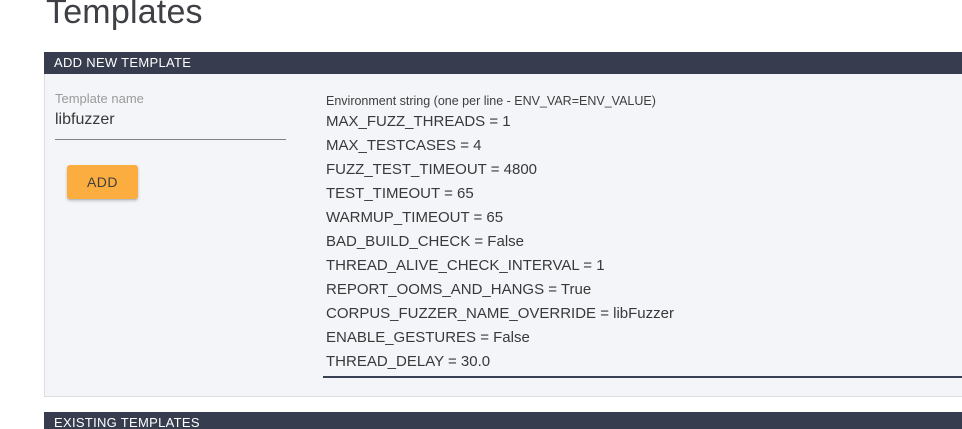  I want to click on template-name-underline, so click(170, 139).